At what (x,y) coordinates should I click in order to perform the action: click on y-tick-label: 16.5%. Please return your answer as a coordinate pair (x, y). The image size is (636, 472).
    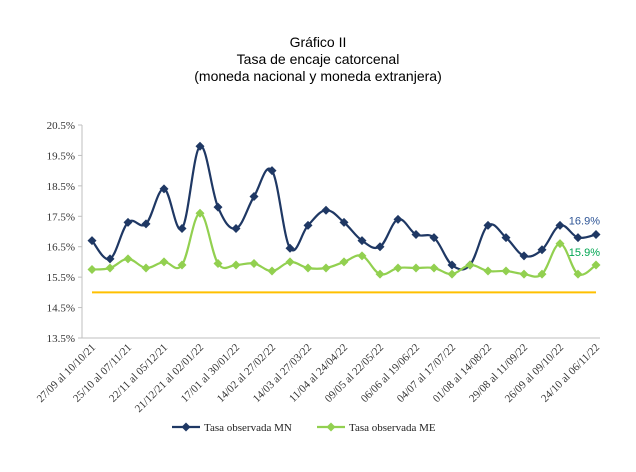
    Looking at the image, I should click on (61, 248).